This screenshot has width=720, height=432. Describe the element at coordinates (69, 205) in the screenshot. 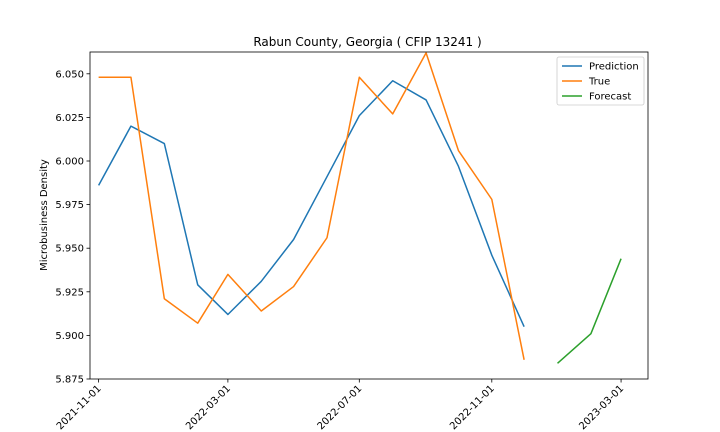

I see `y-tick-label: 5.975` at that location.